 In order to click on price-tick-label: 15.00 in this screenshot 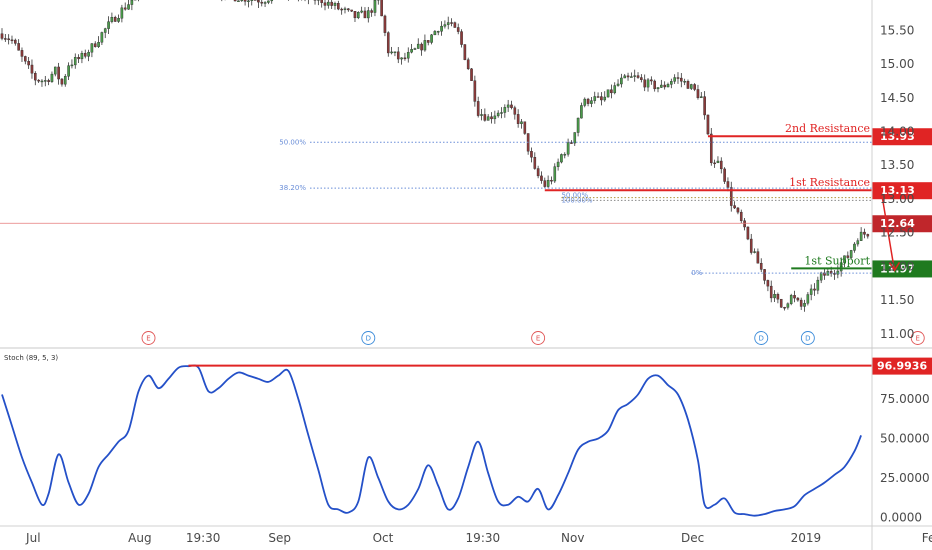, I will do `click(897, 64)`.